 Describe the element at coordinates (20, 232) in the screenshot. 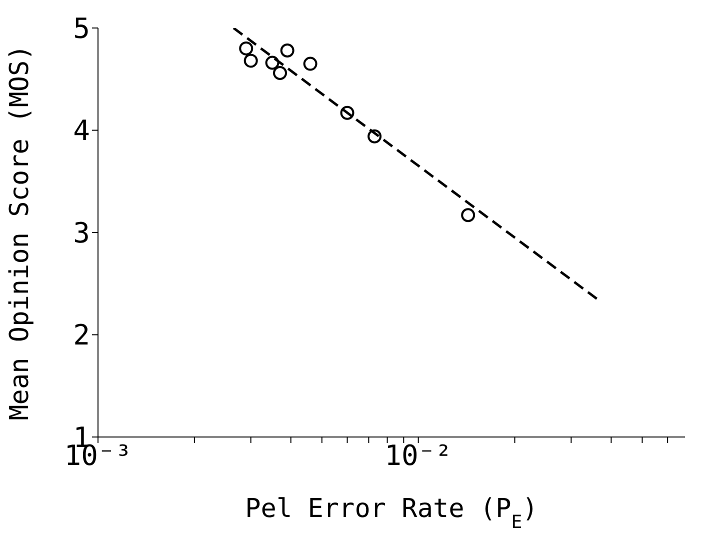

I see `y-axis-title: Mean Opinion Score (MOS)` at that location.